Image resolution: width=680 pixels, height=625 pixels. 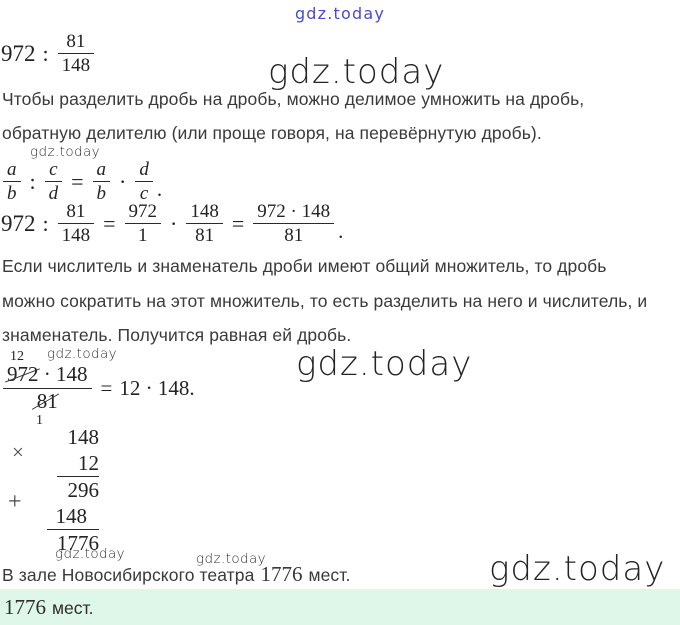 What do you see at coordinates (18, 53) in the screenshot?
I see `problem-dividend: 972` at bounding box center [18, 53].